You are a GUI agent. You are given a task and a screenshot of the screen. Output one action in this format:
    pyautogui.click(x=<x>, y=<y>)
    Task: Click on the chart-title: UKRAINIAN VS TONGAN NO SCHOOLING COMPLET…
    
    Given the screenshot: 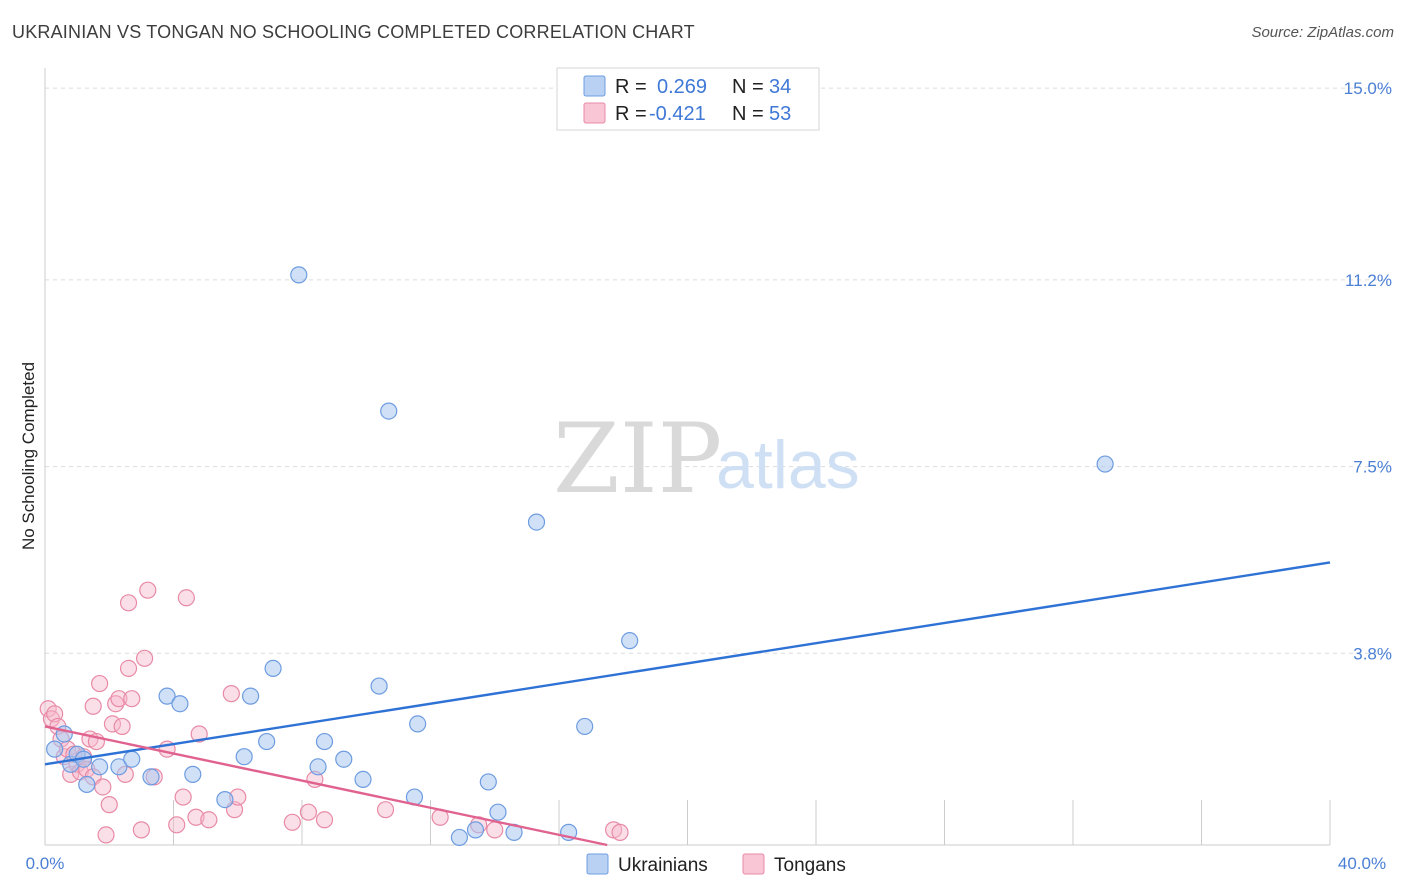 What is the action you would take?
    pyautogui.click(x=353, y=32)
    